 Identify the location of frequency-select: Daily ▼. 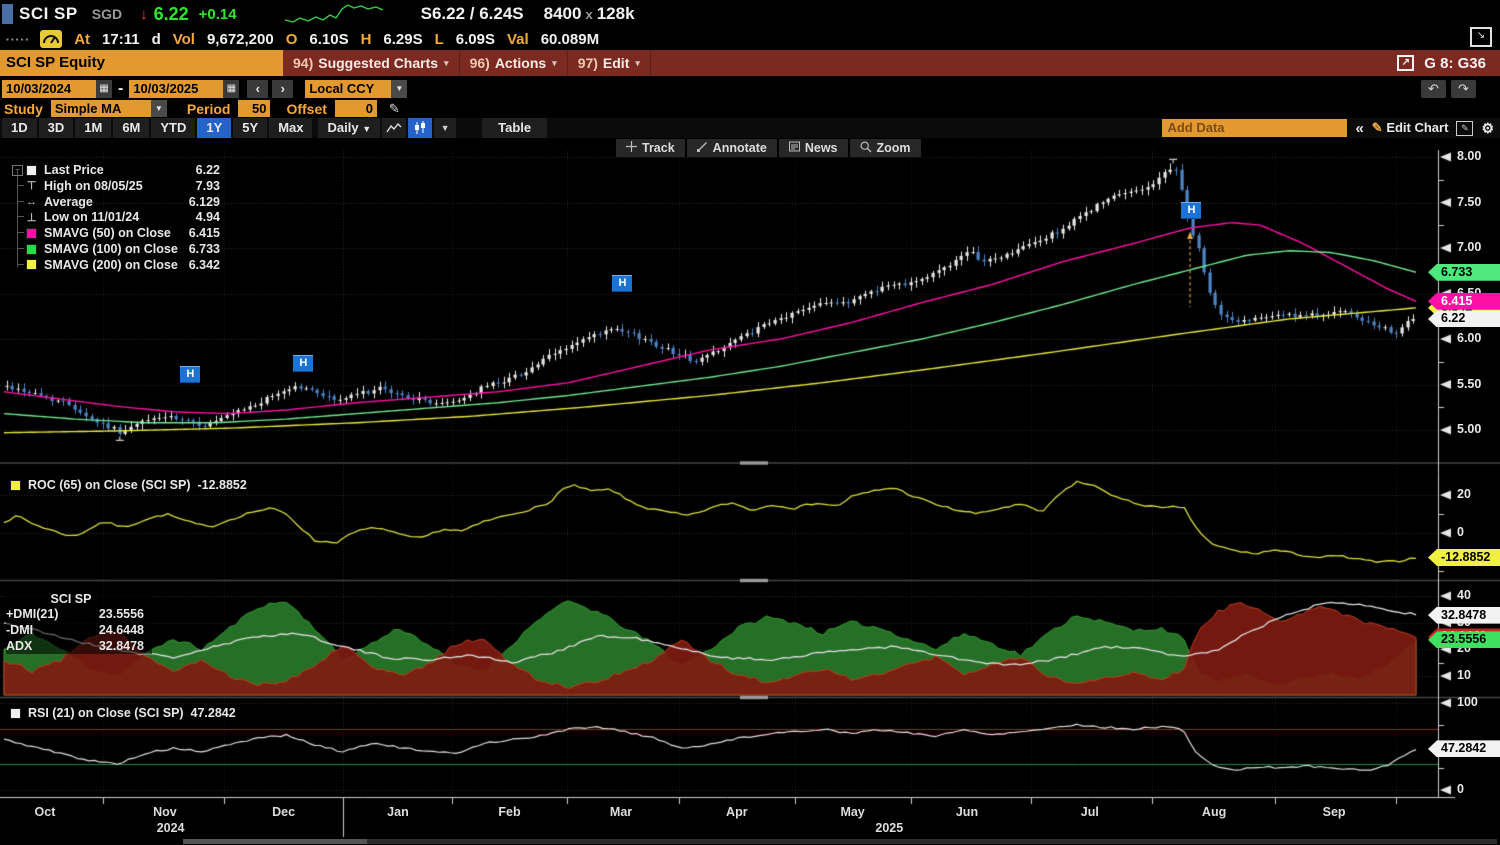
(349, 128).